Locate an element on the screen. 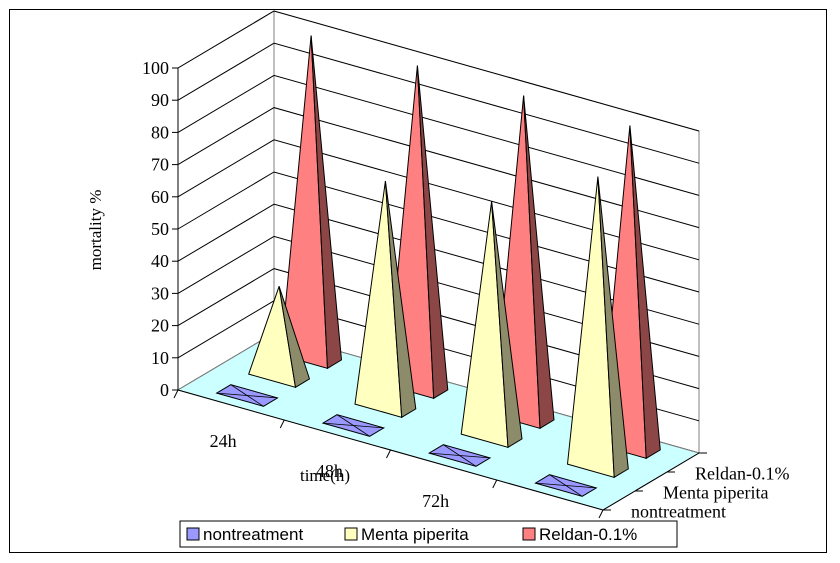 This screenshot has height=563, width=840. y-axis-title: mortality % is located at coordinates (95, 230).